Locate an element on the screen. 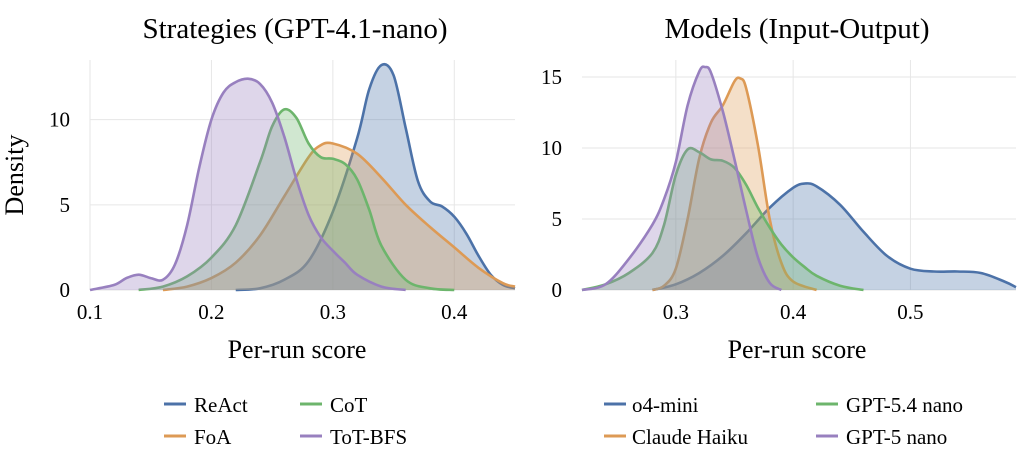 The height and width of the screenshot is (467, 1024). density-line-claude-haiku is located at coordinates (734, 184).